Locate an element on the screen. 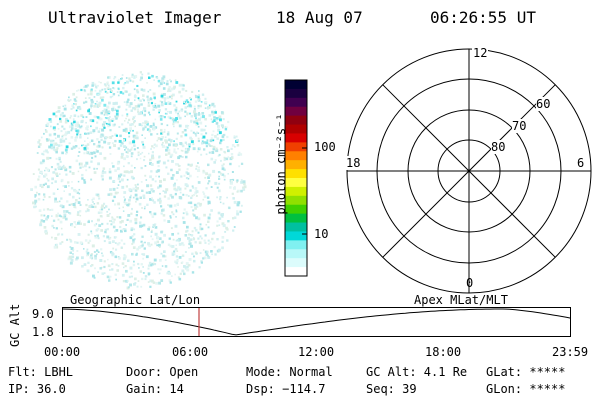  time-tick-0000: 00:00 is located at coordinates (62, 352).